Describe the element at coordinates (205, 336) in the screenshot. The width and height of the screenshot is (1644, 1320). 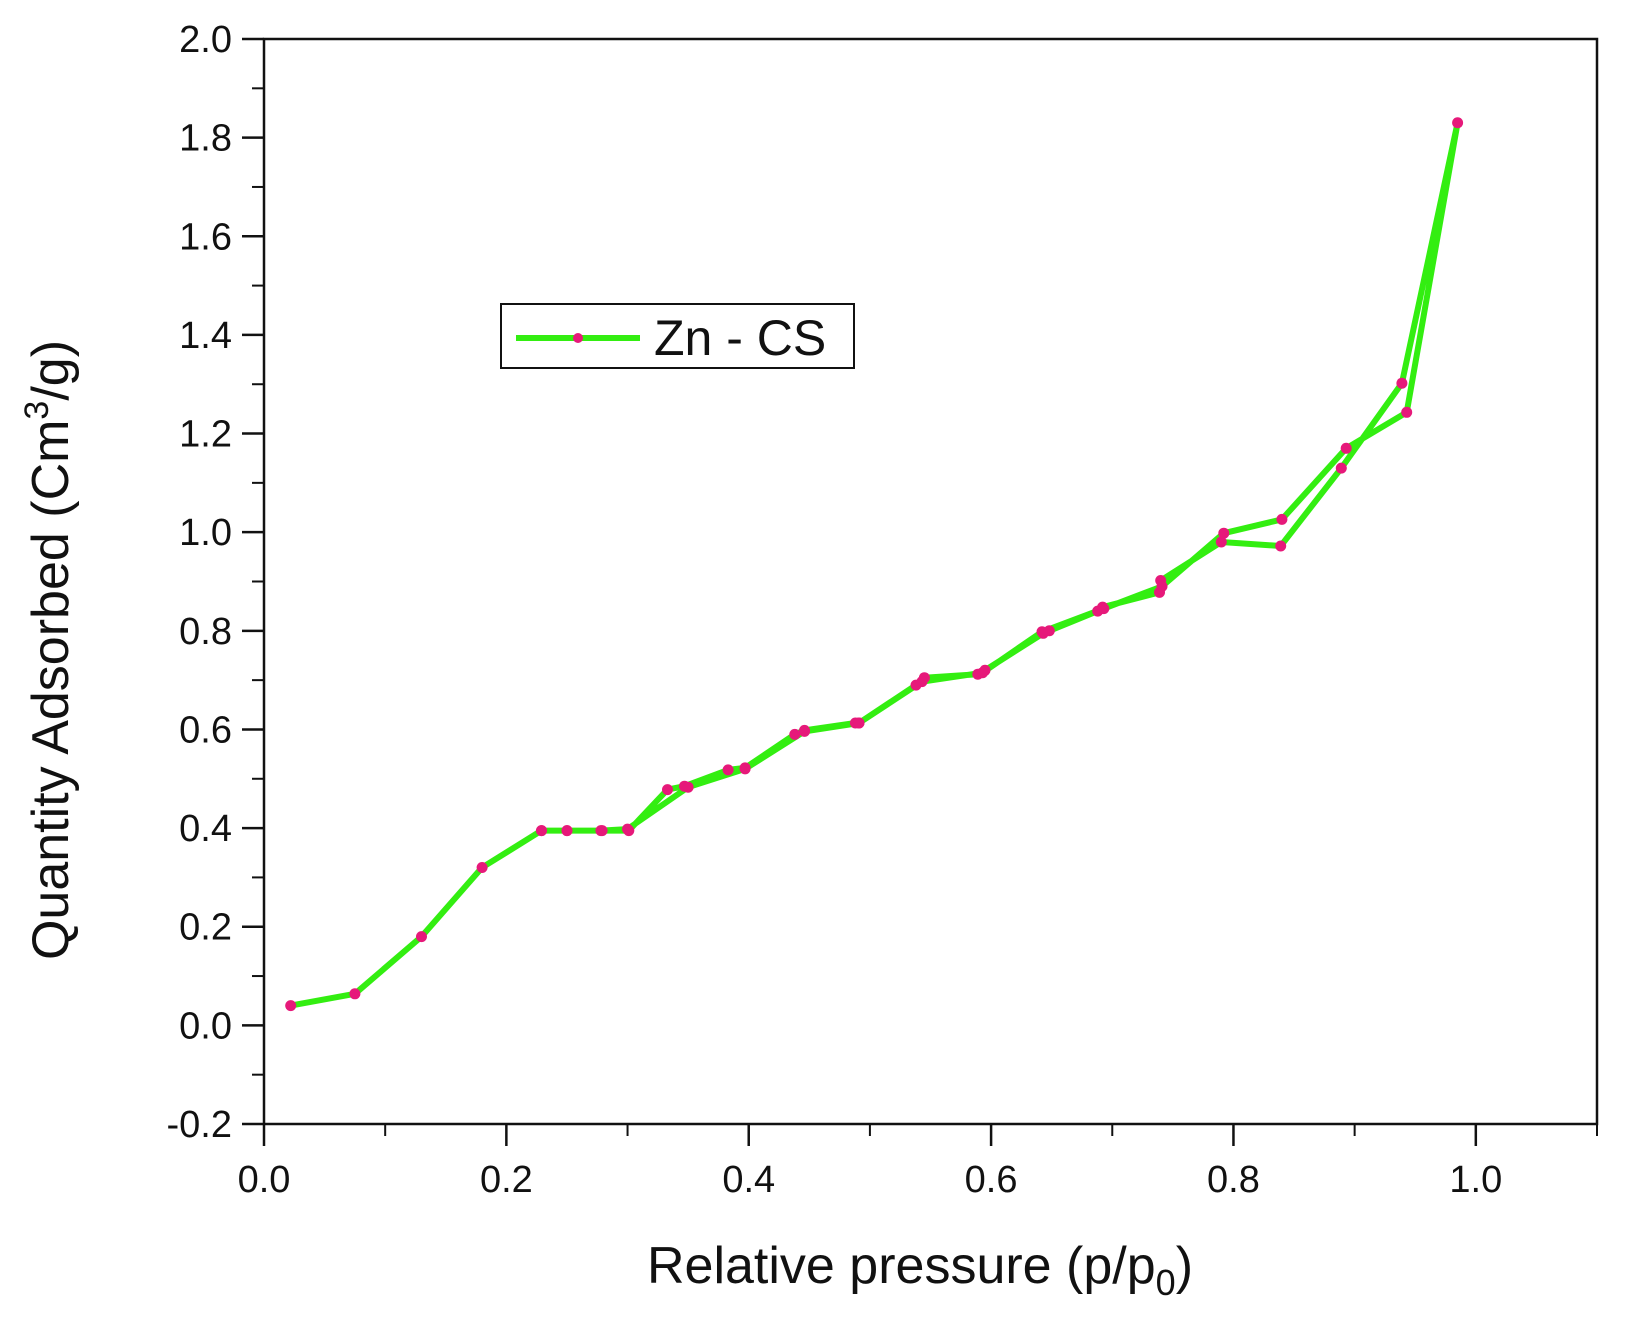
I see `y-tick-label: 1.4` at that location.